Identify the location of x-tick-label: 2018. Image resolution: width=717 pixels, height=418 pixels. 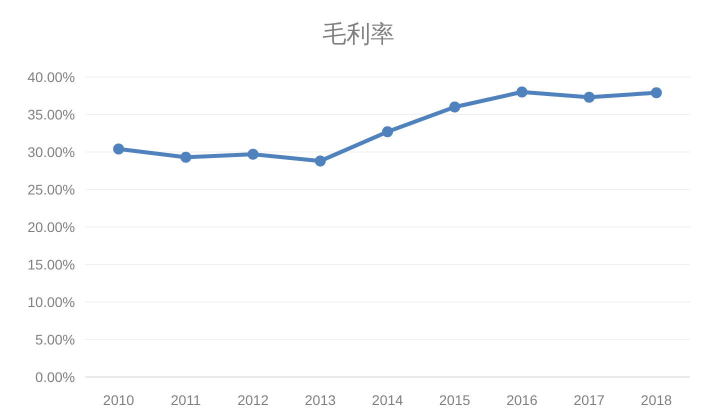
(656, 400).